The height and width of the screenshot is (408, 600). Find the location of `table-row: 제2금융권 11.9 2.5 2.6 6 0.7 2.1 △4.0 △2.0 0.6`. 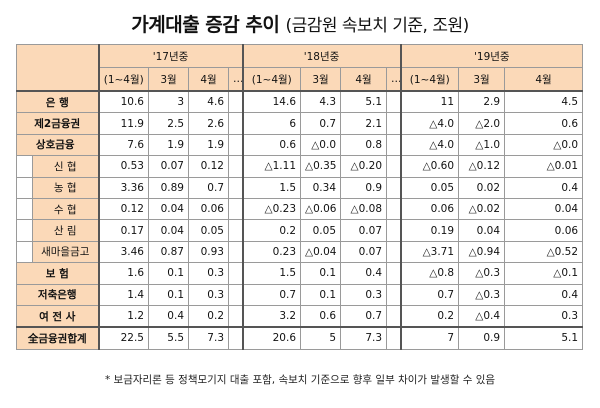

table-row: 제2금융권 11.9 2.5 2.6 6 0.7 2.1 △4.0 △2.0 0.6 is located at coordinates (300, 123).